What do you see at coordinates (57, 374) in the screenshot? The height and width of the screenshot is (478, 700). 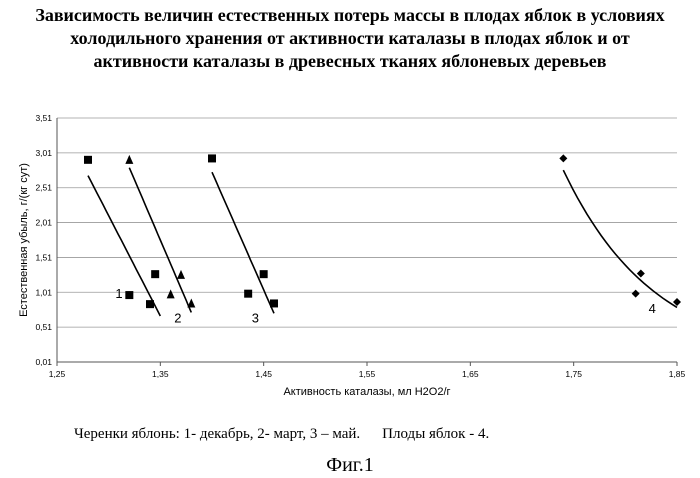 I see `x-tick-label-0: 1,25` at bounding box center [57, 374].